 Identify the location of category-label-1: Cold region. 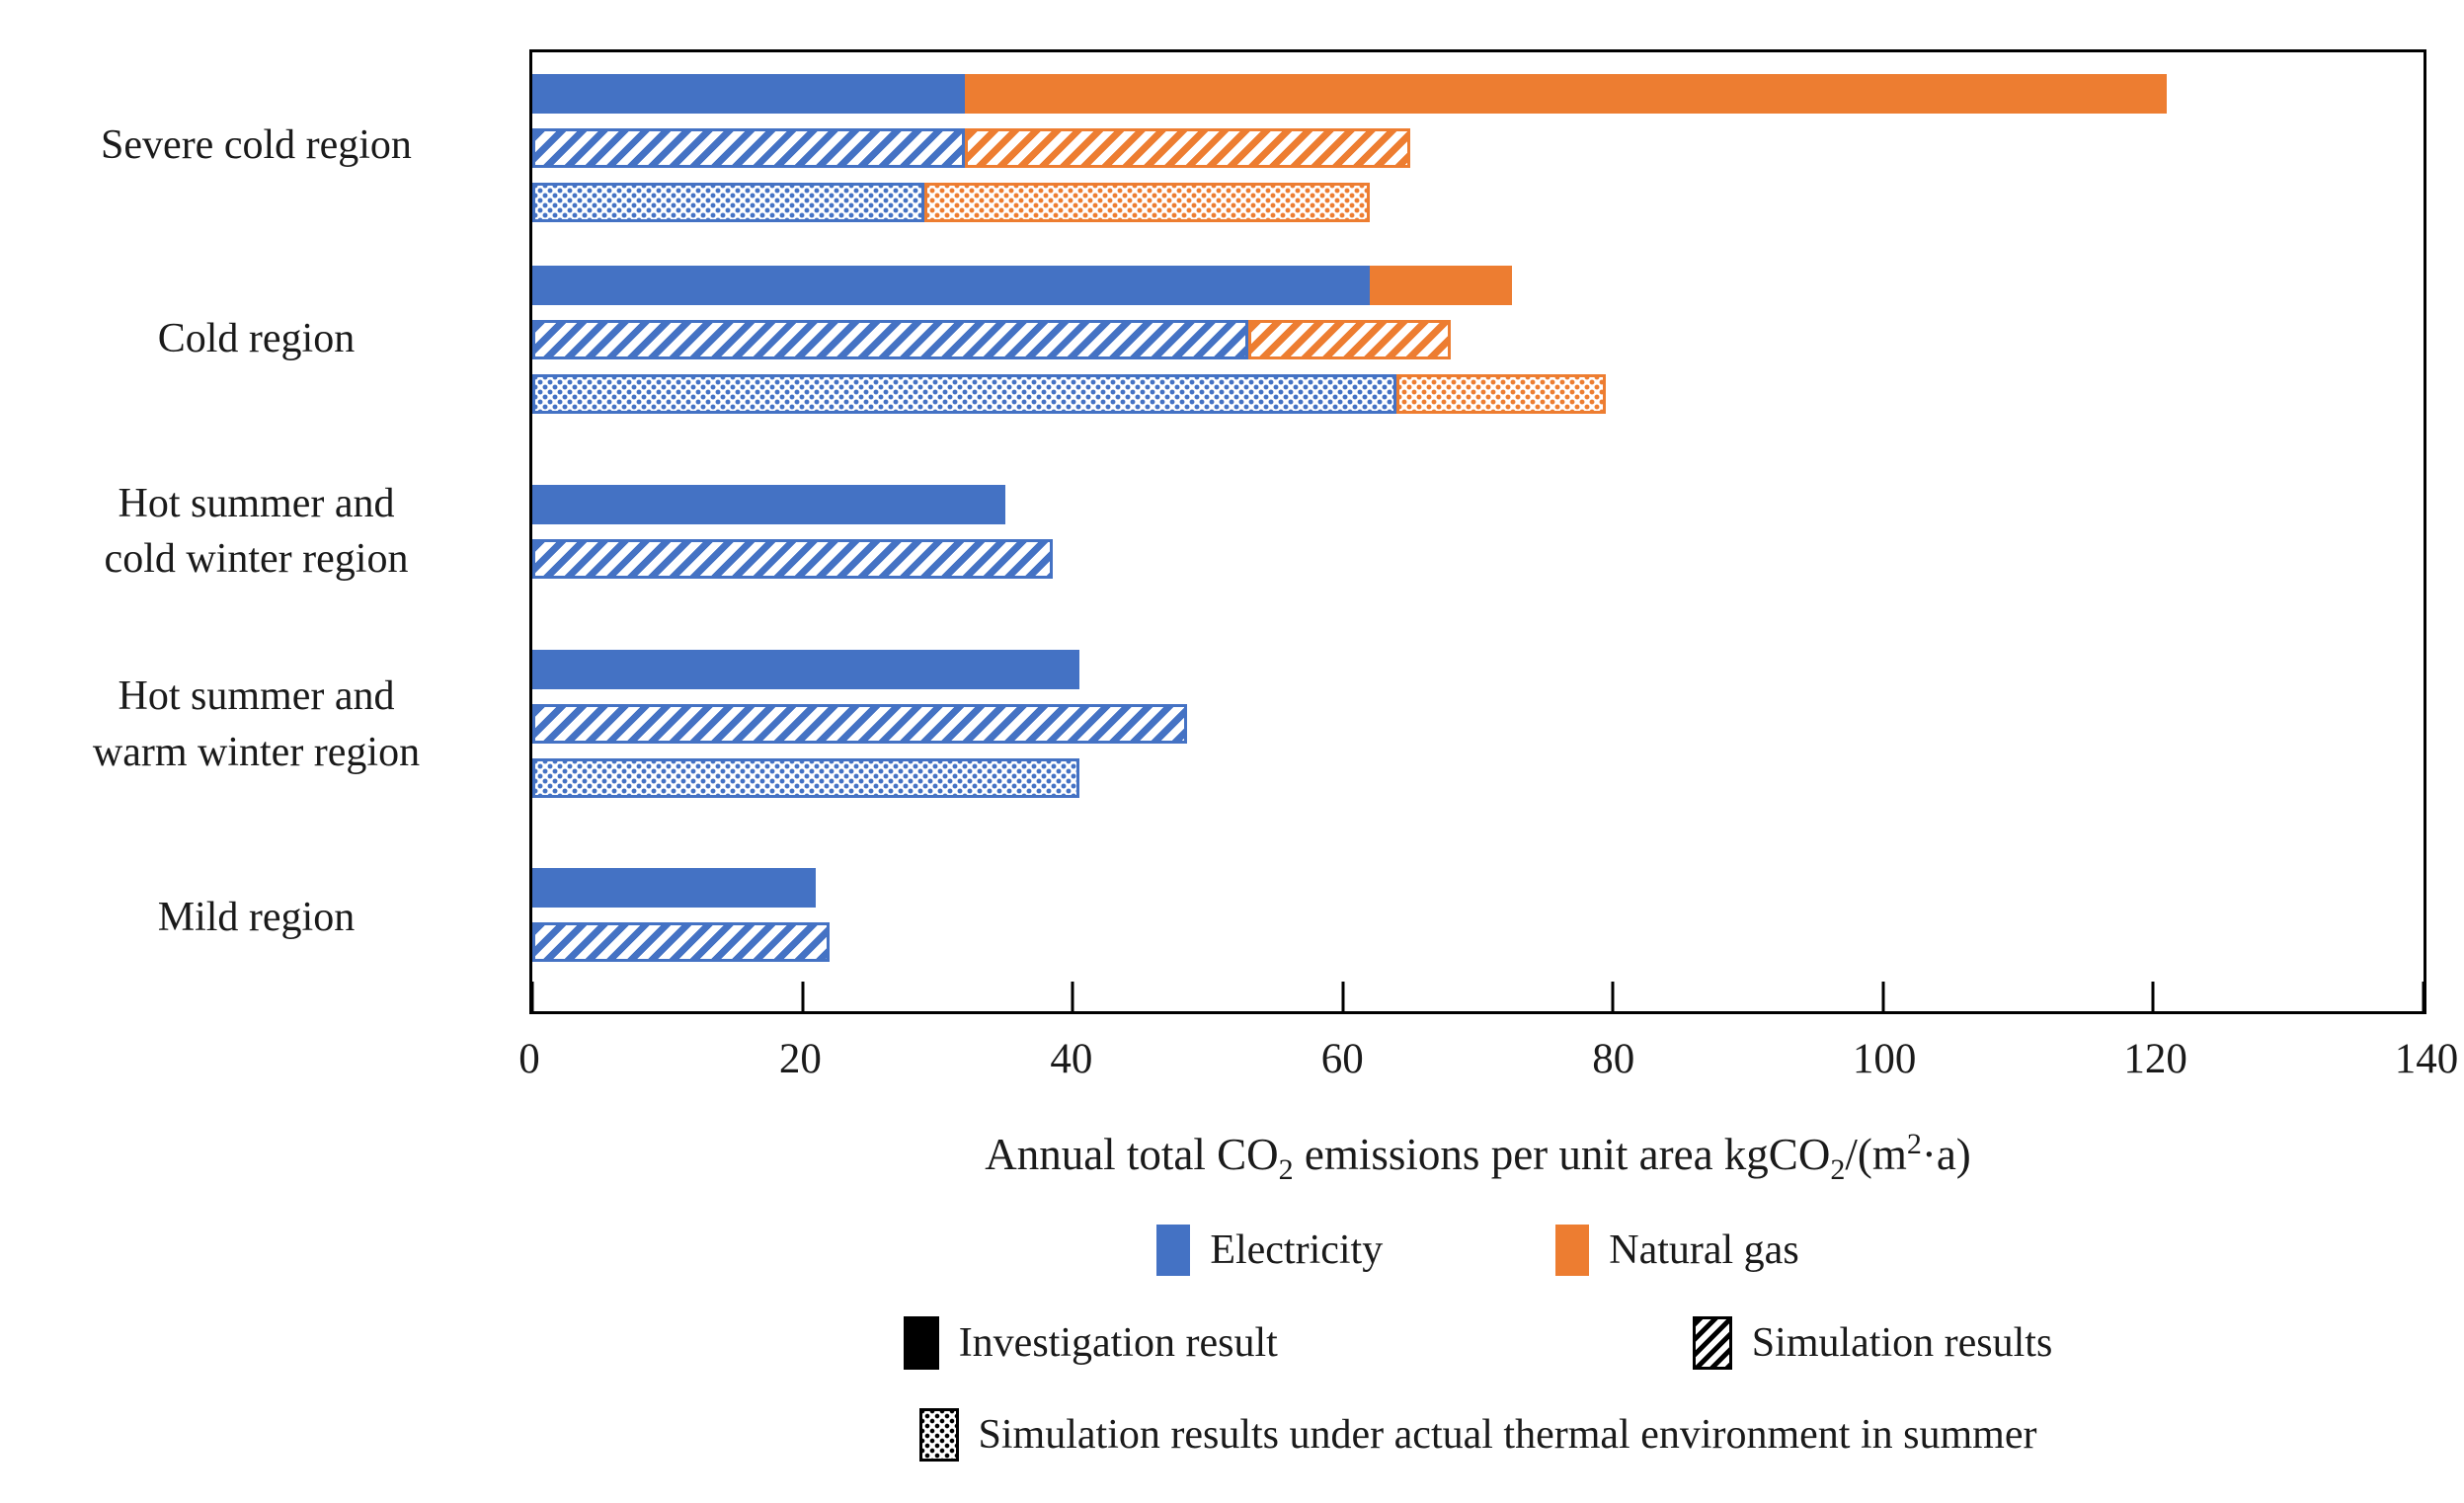
(256, 338).